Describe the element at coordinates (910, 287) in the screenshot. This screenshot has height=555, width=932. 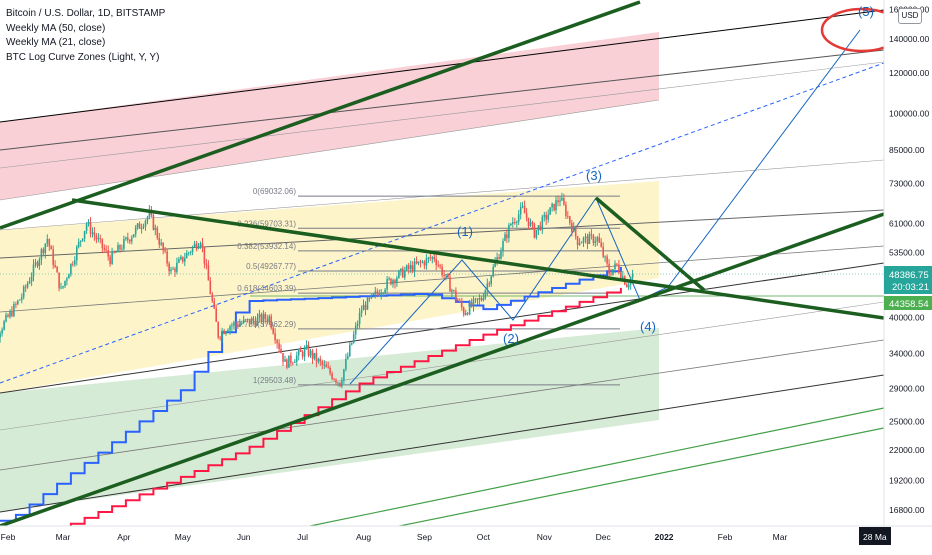
I see `price-tag-countdown: 20:03:21` at that location.